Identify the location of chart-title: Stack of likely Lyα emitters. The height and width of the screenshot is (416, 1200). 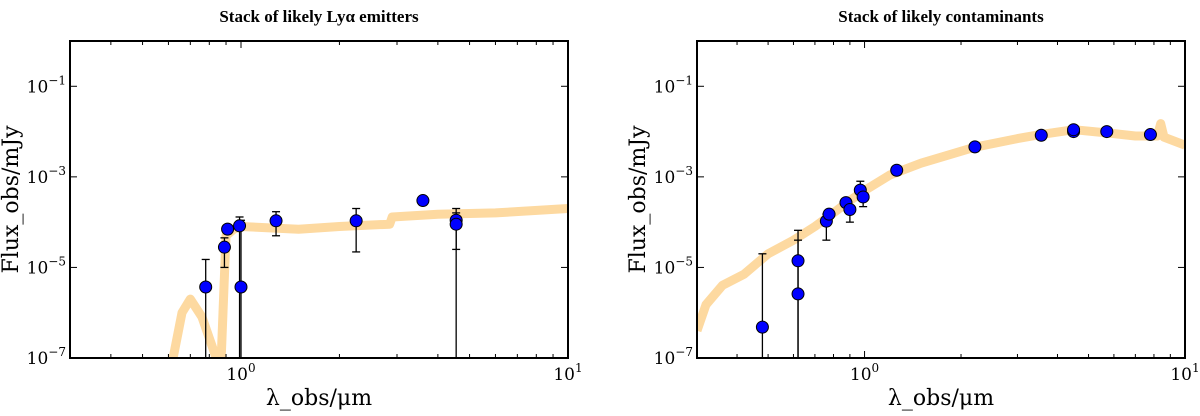
(319, 16).